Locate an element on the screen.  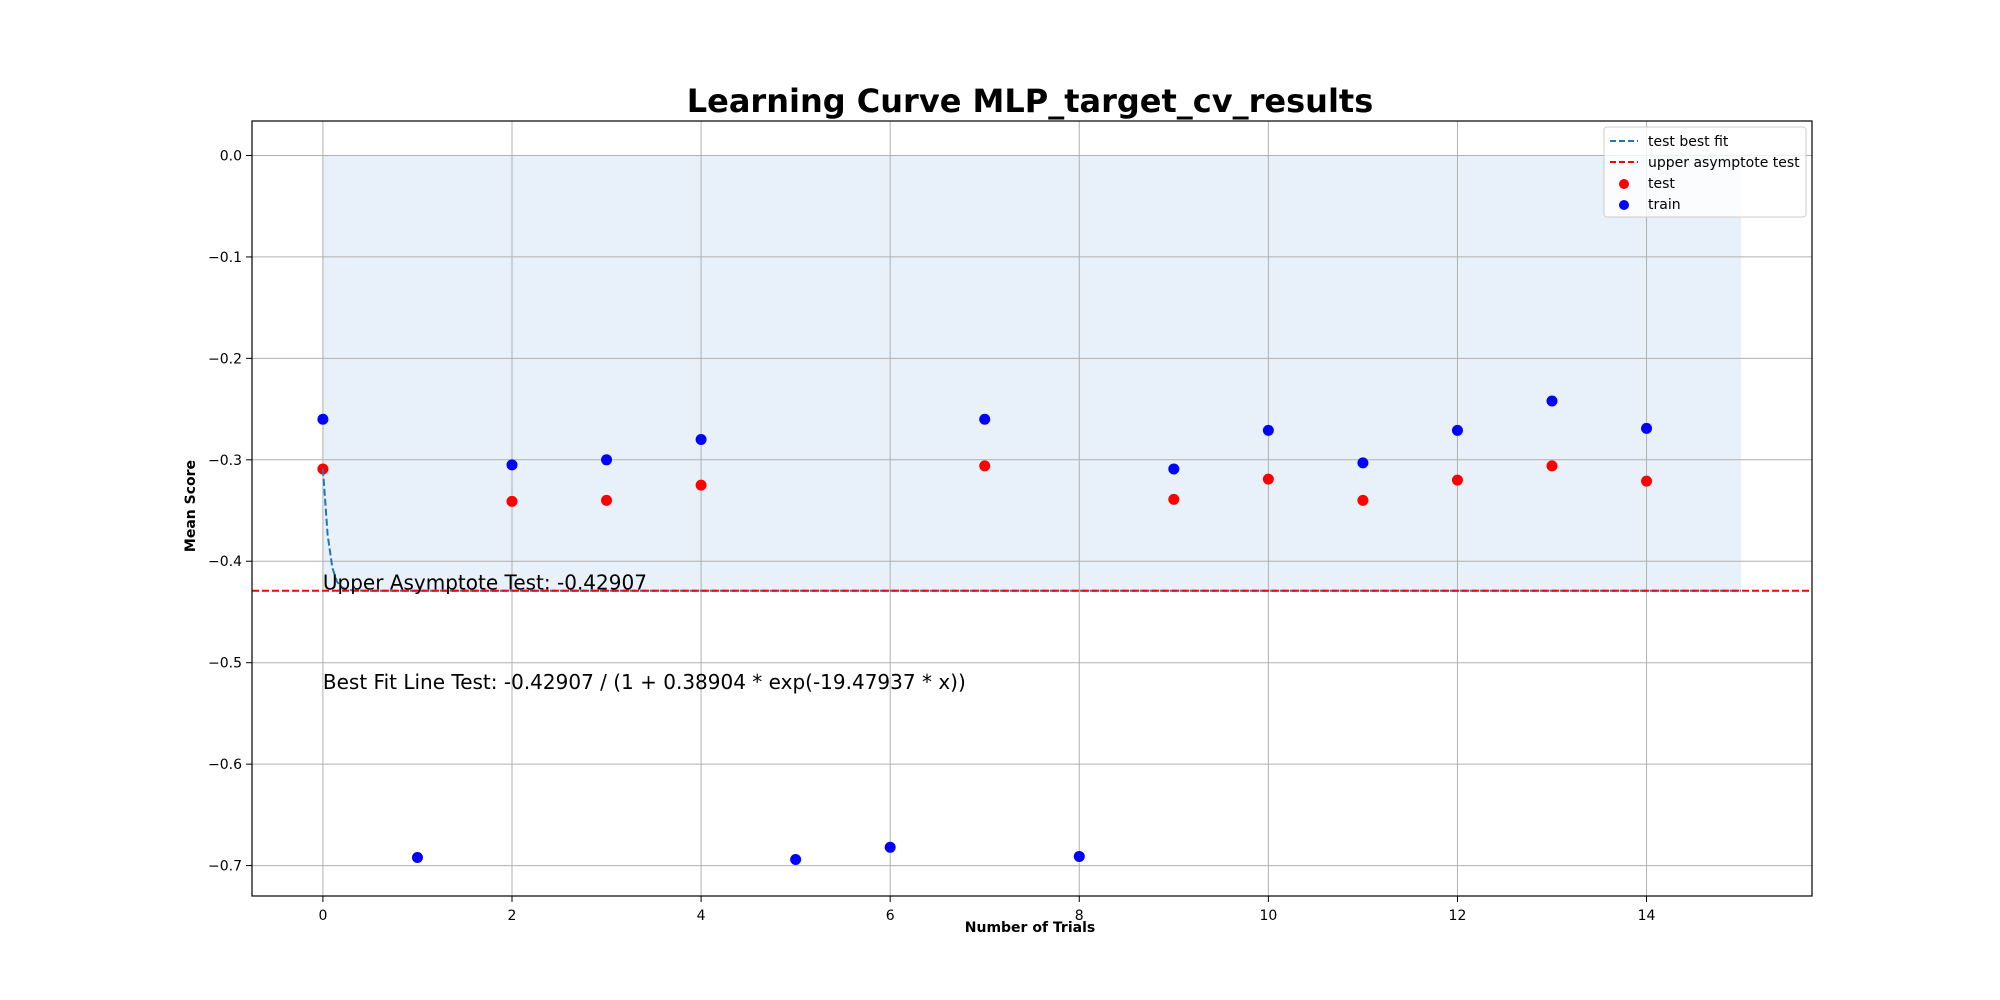
y-tick-label: −0.2 is located at coordinates (225, 359).